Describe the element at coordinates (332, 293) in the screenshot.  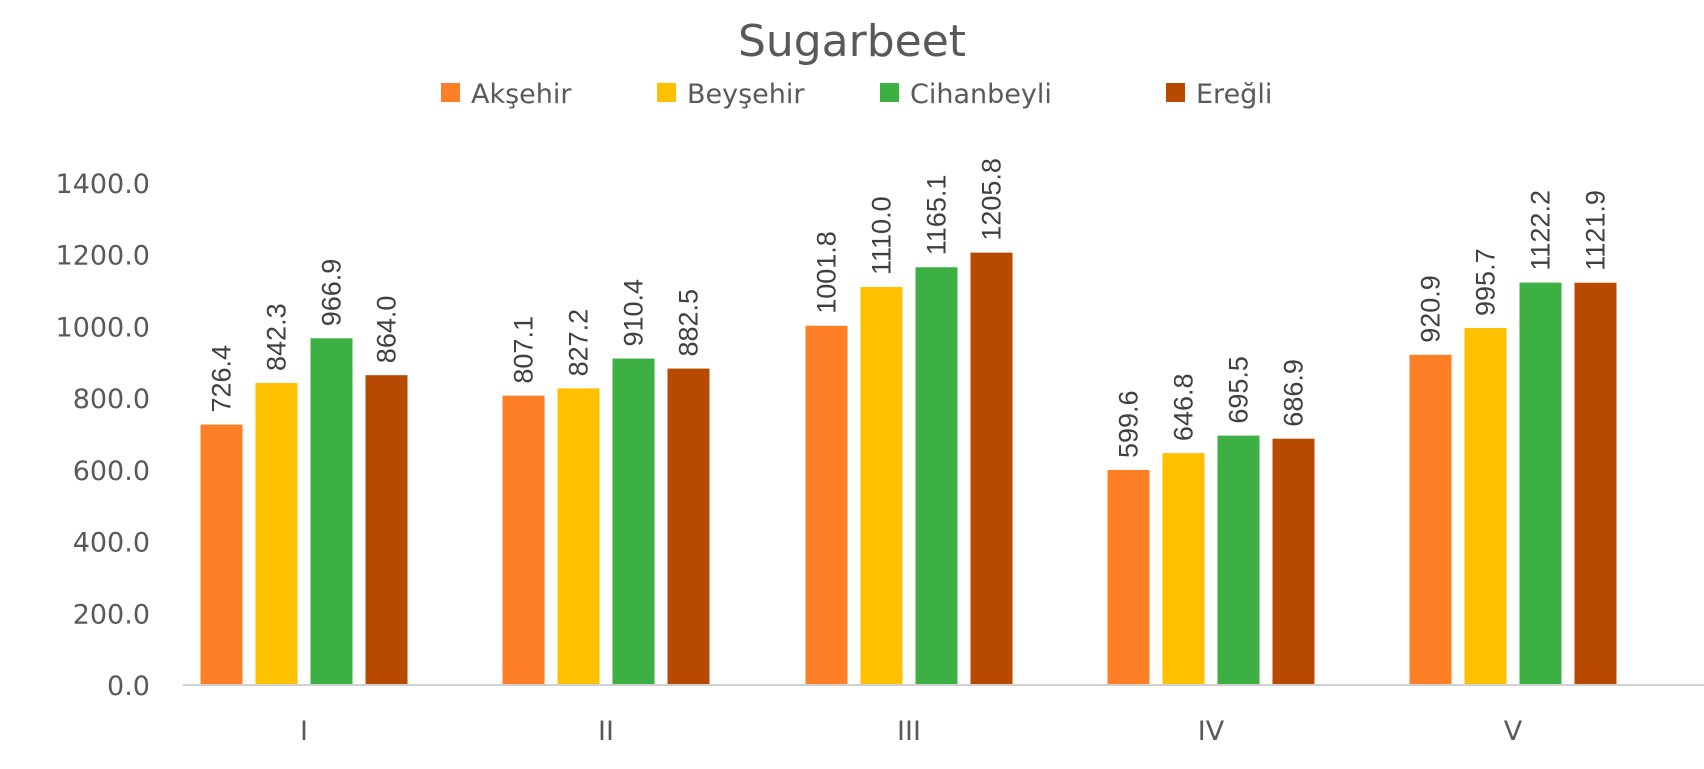
I see `data-label: 966.9` at that location.